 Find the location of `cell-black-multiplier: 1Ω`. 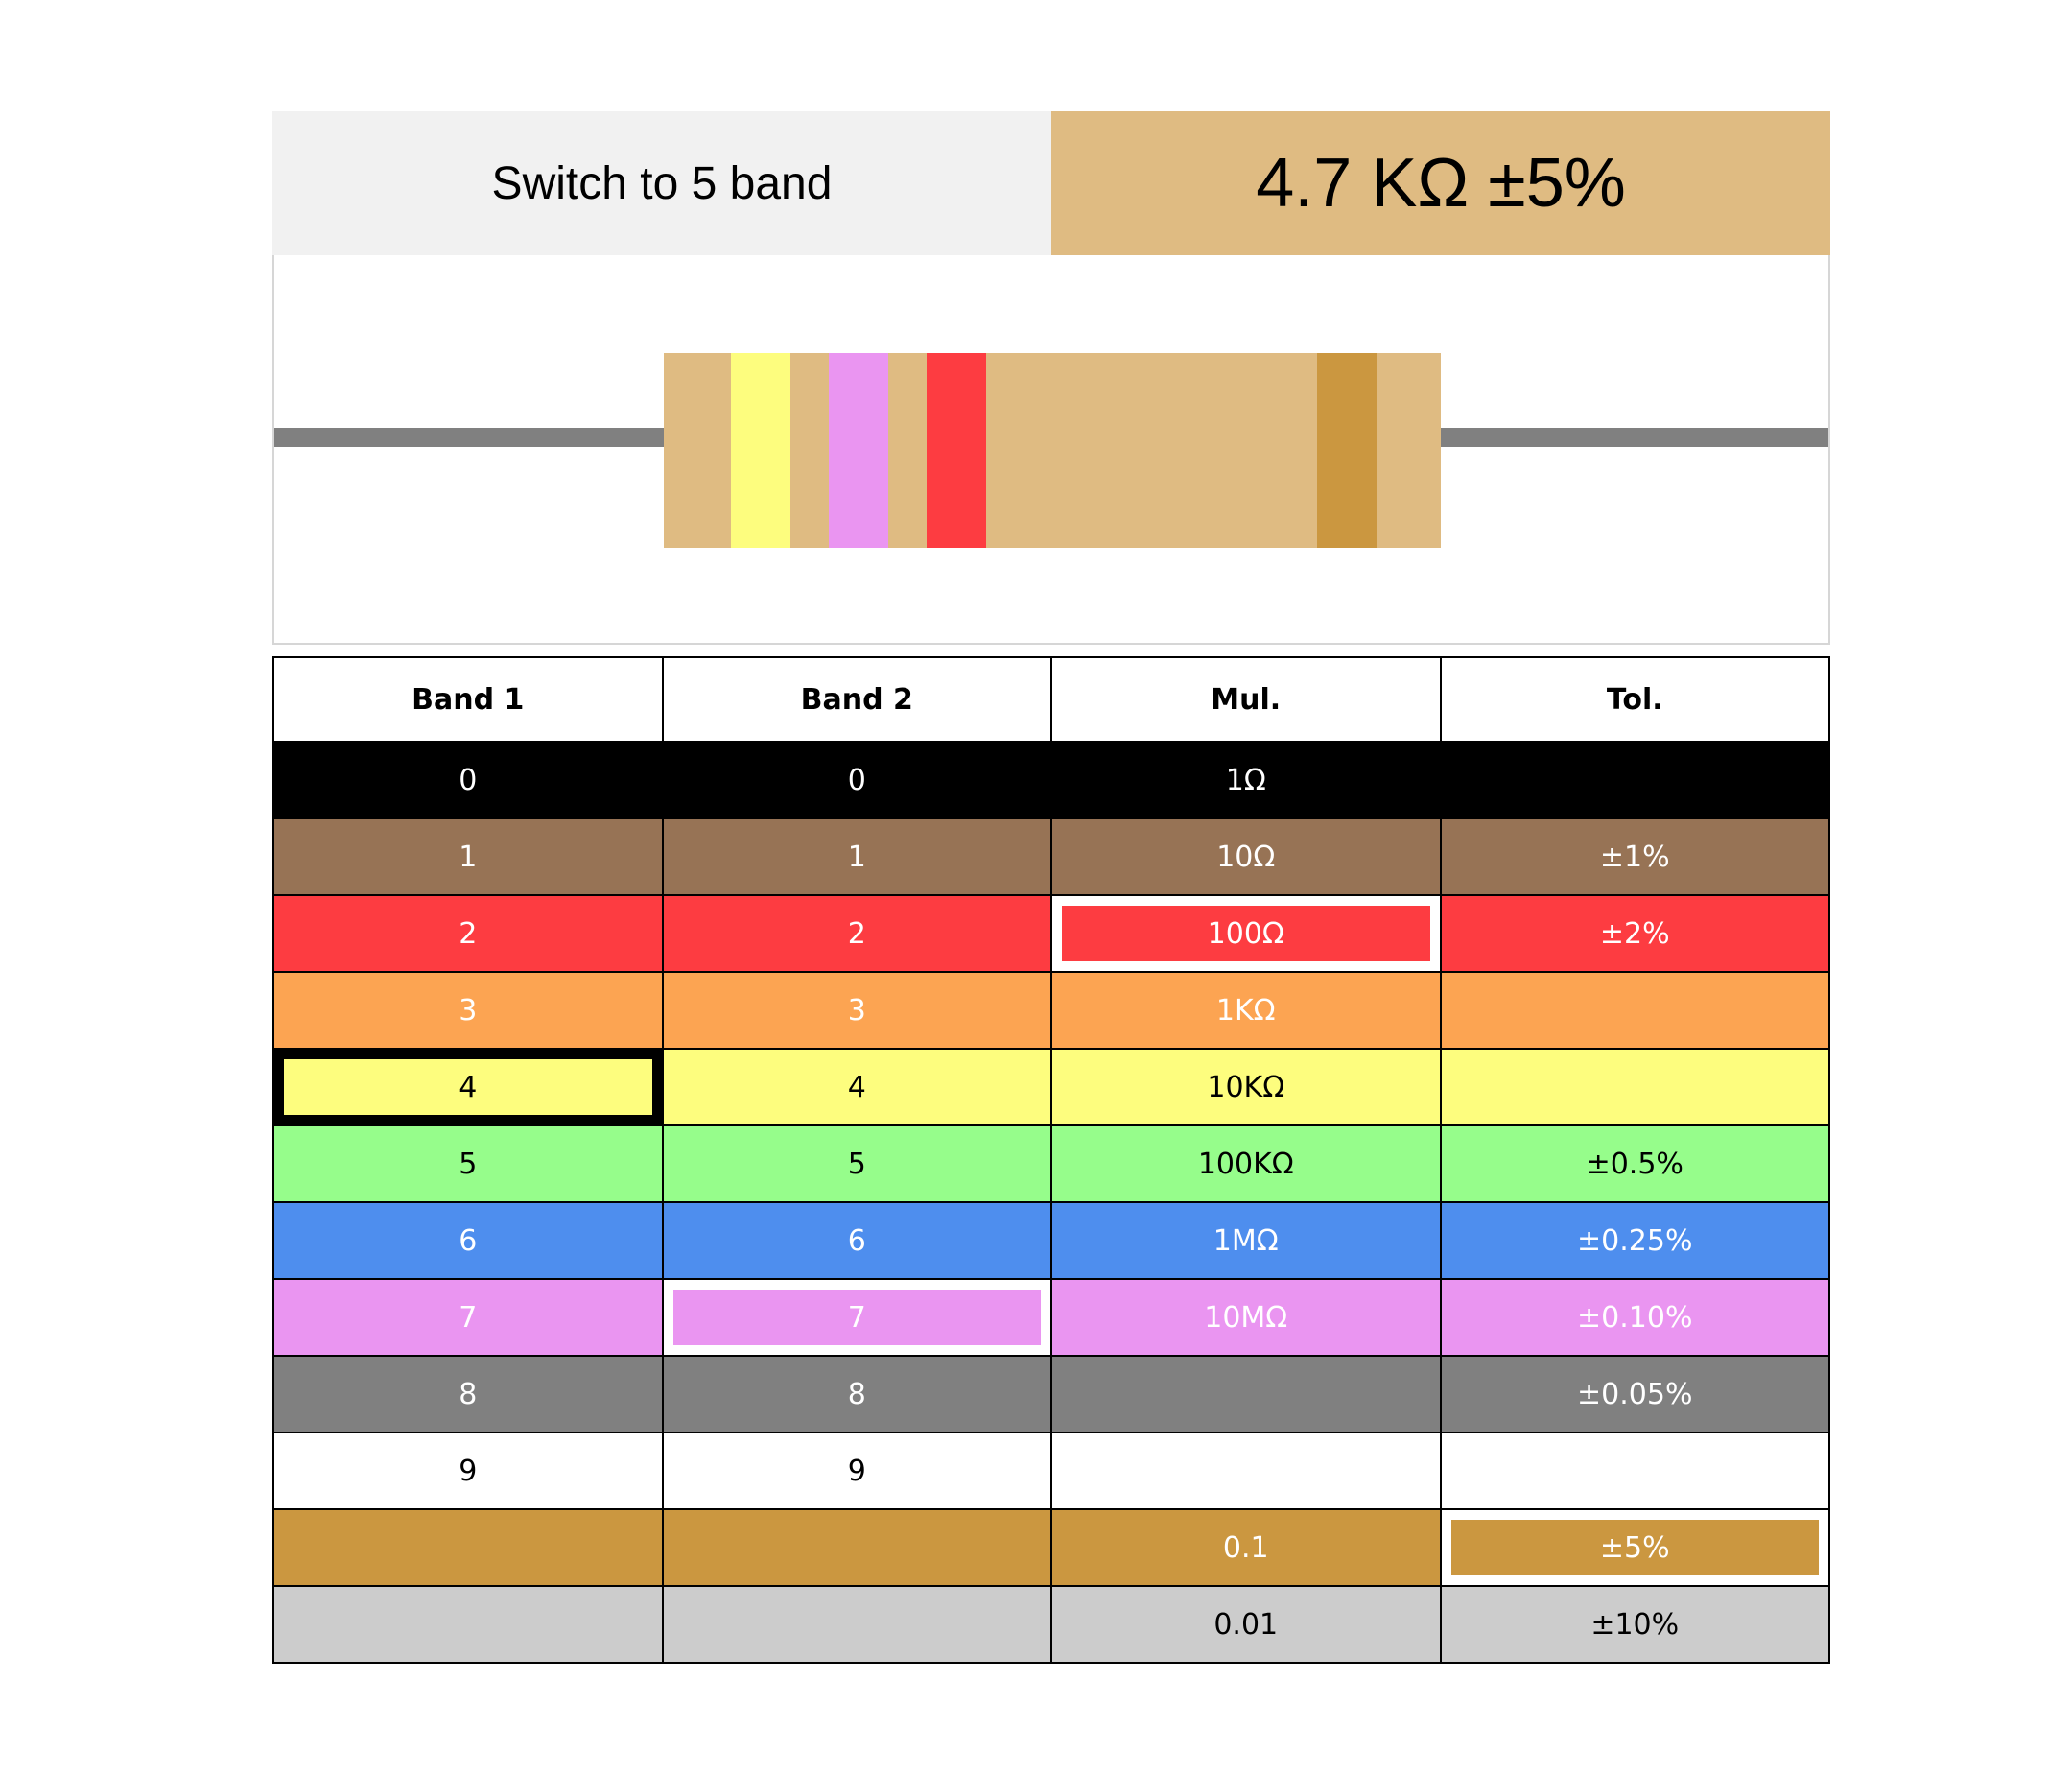

cell-black-multiplier: 1Ω is located at coordinates (1246, 780).